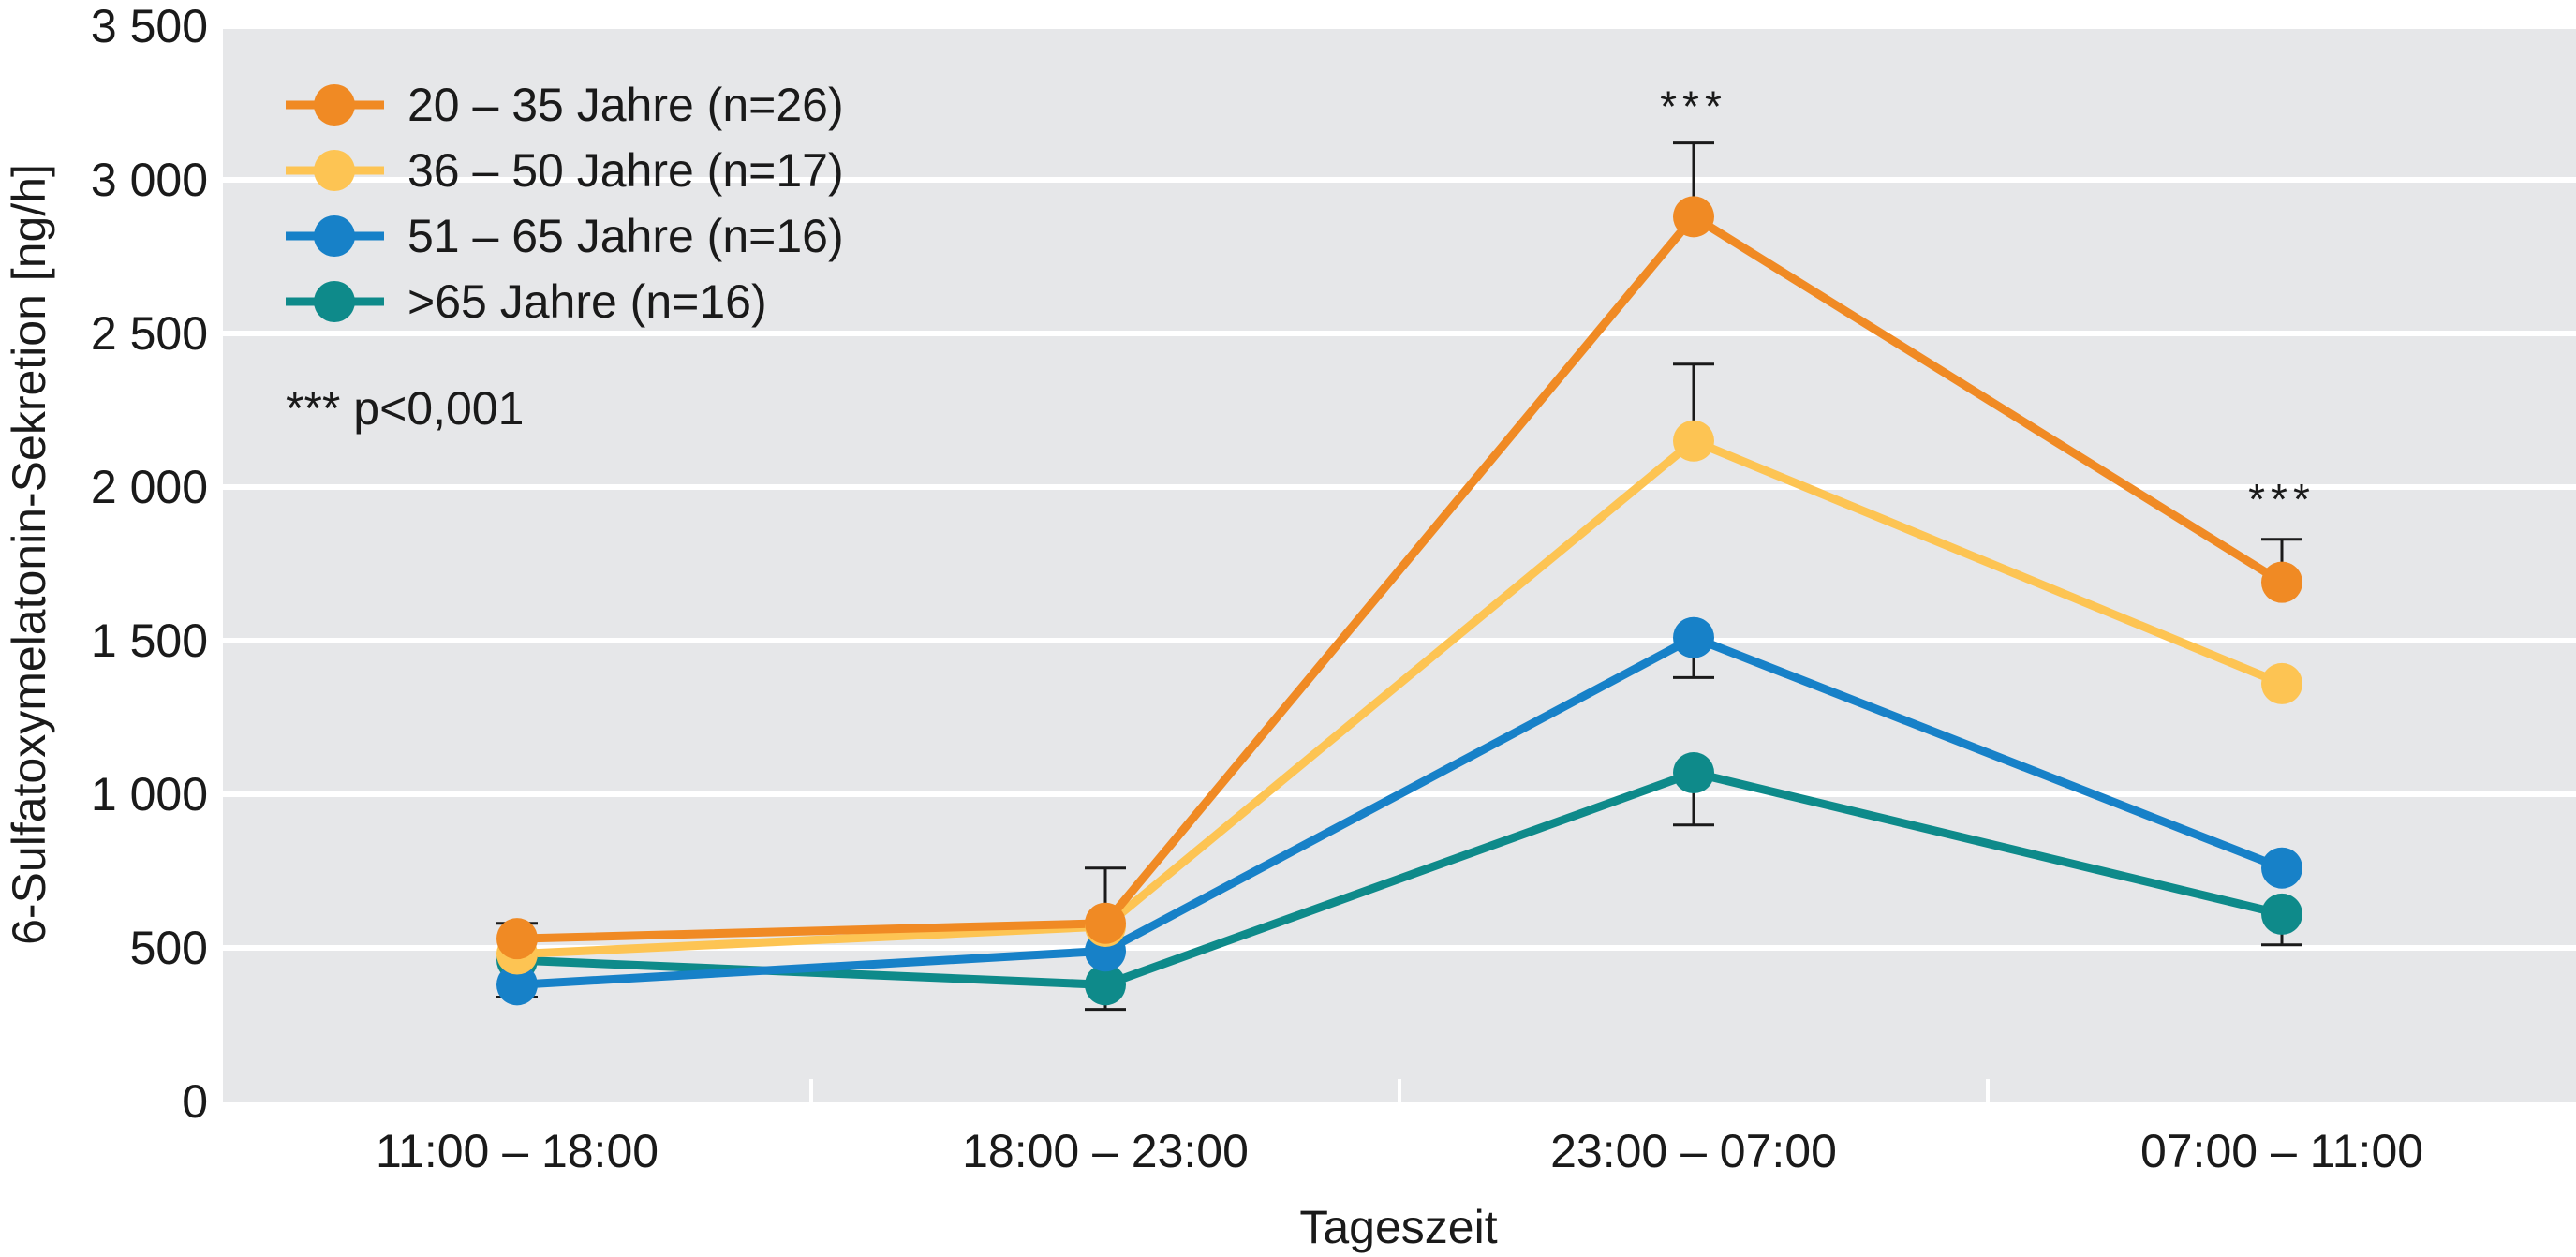  What do you see at coordinates (149, 180) in the screenshot?
I see `y-tick-label: 3 000` at bounding box center [149, 180].